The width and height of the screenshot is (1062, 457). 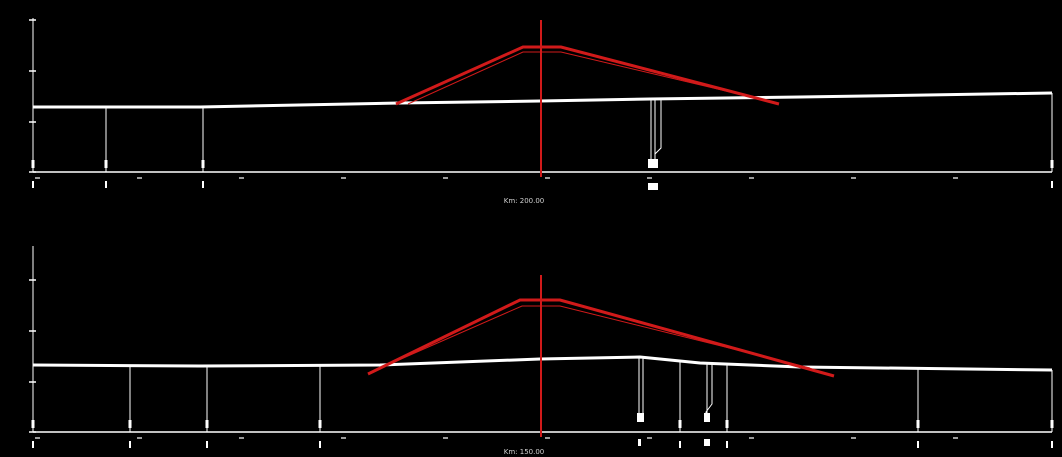 I want to click on station-stake, so click(x=658, y=130).